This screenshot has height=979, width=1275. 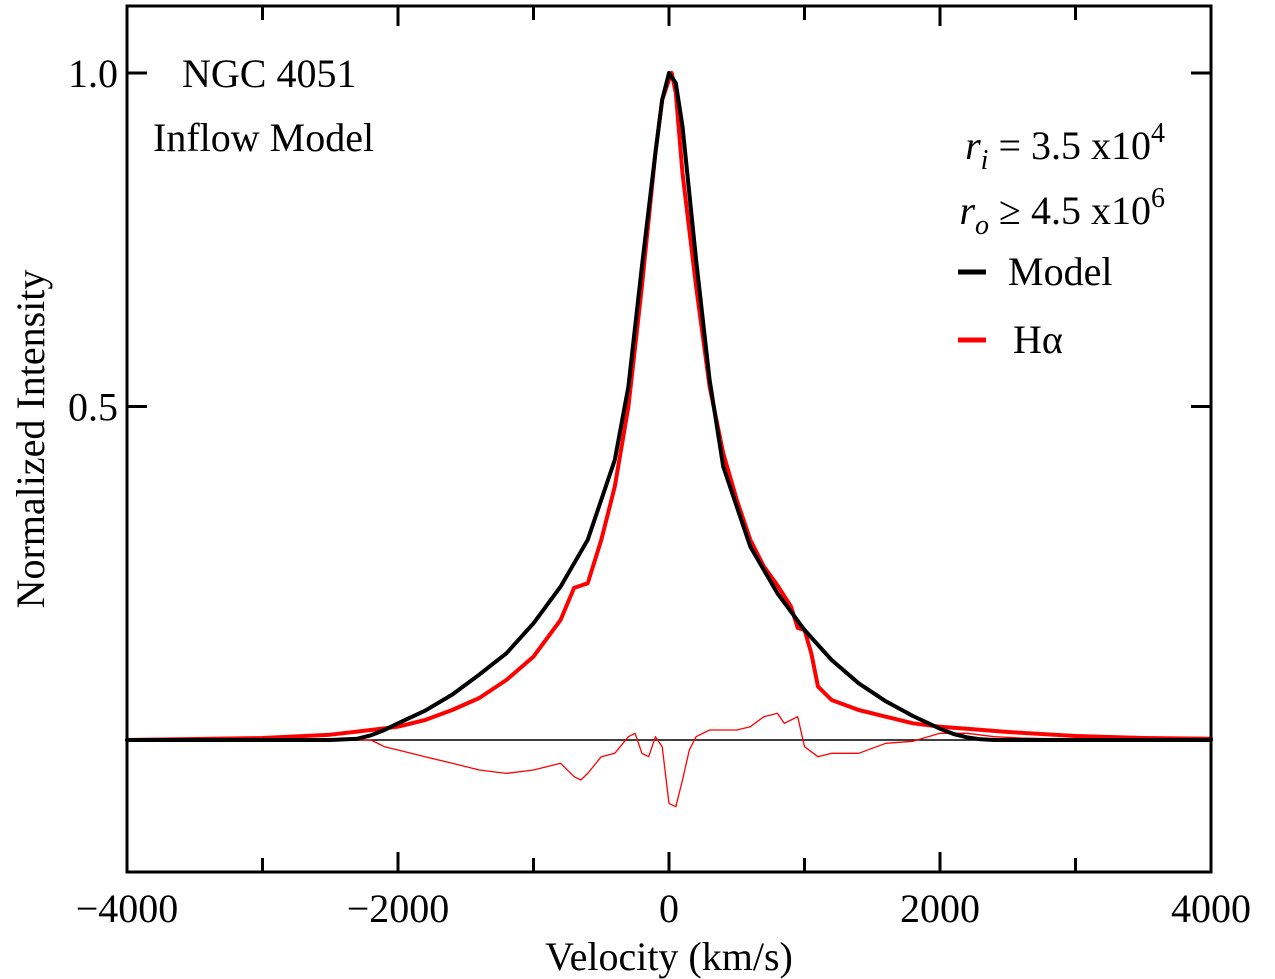 I want to click on legend: Model Hα, so click(x=1035, y=305).